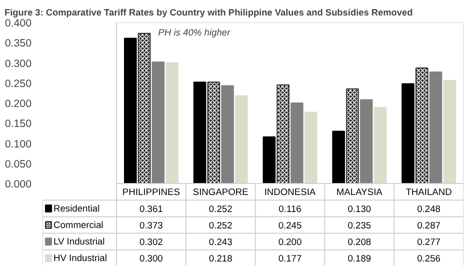 Image resolution: width=467 pixels, height=267 pixels. What do you see at coordinates (220, 259) in the screenshot?
I see `data-label: 0.218` at bounding box center [220, 259].